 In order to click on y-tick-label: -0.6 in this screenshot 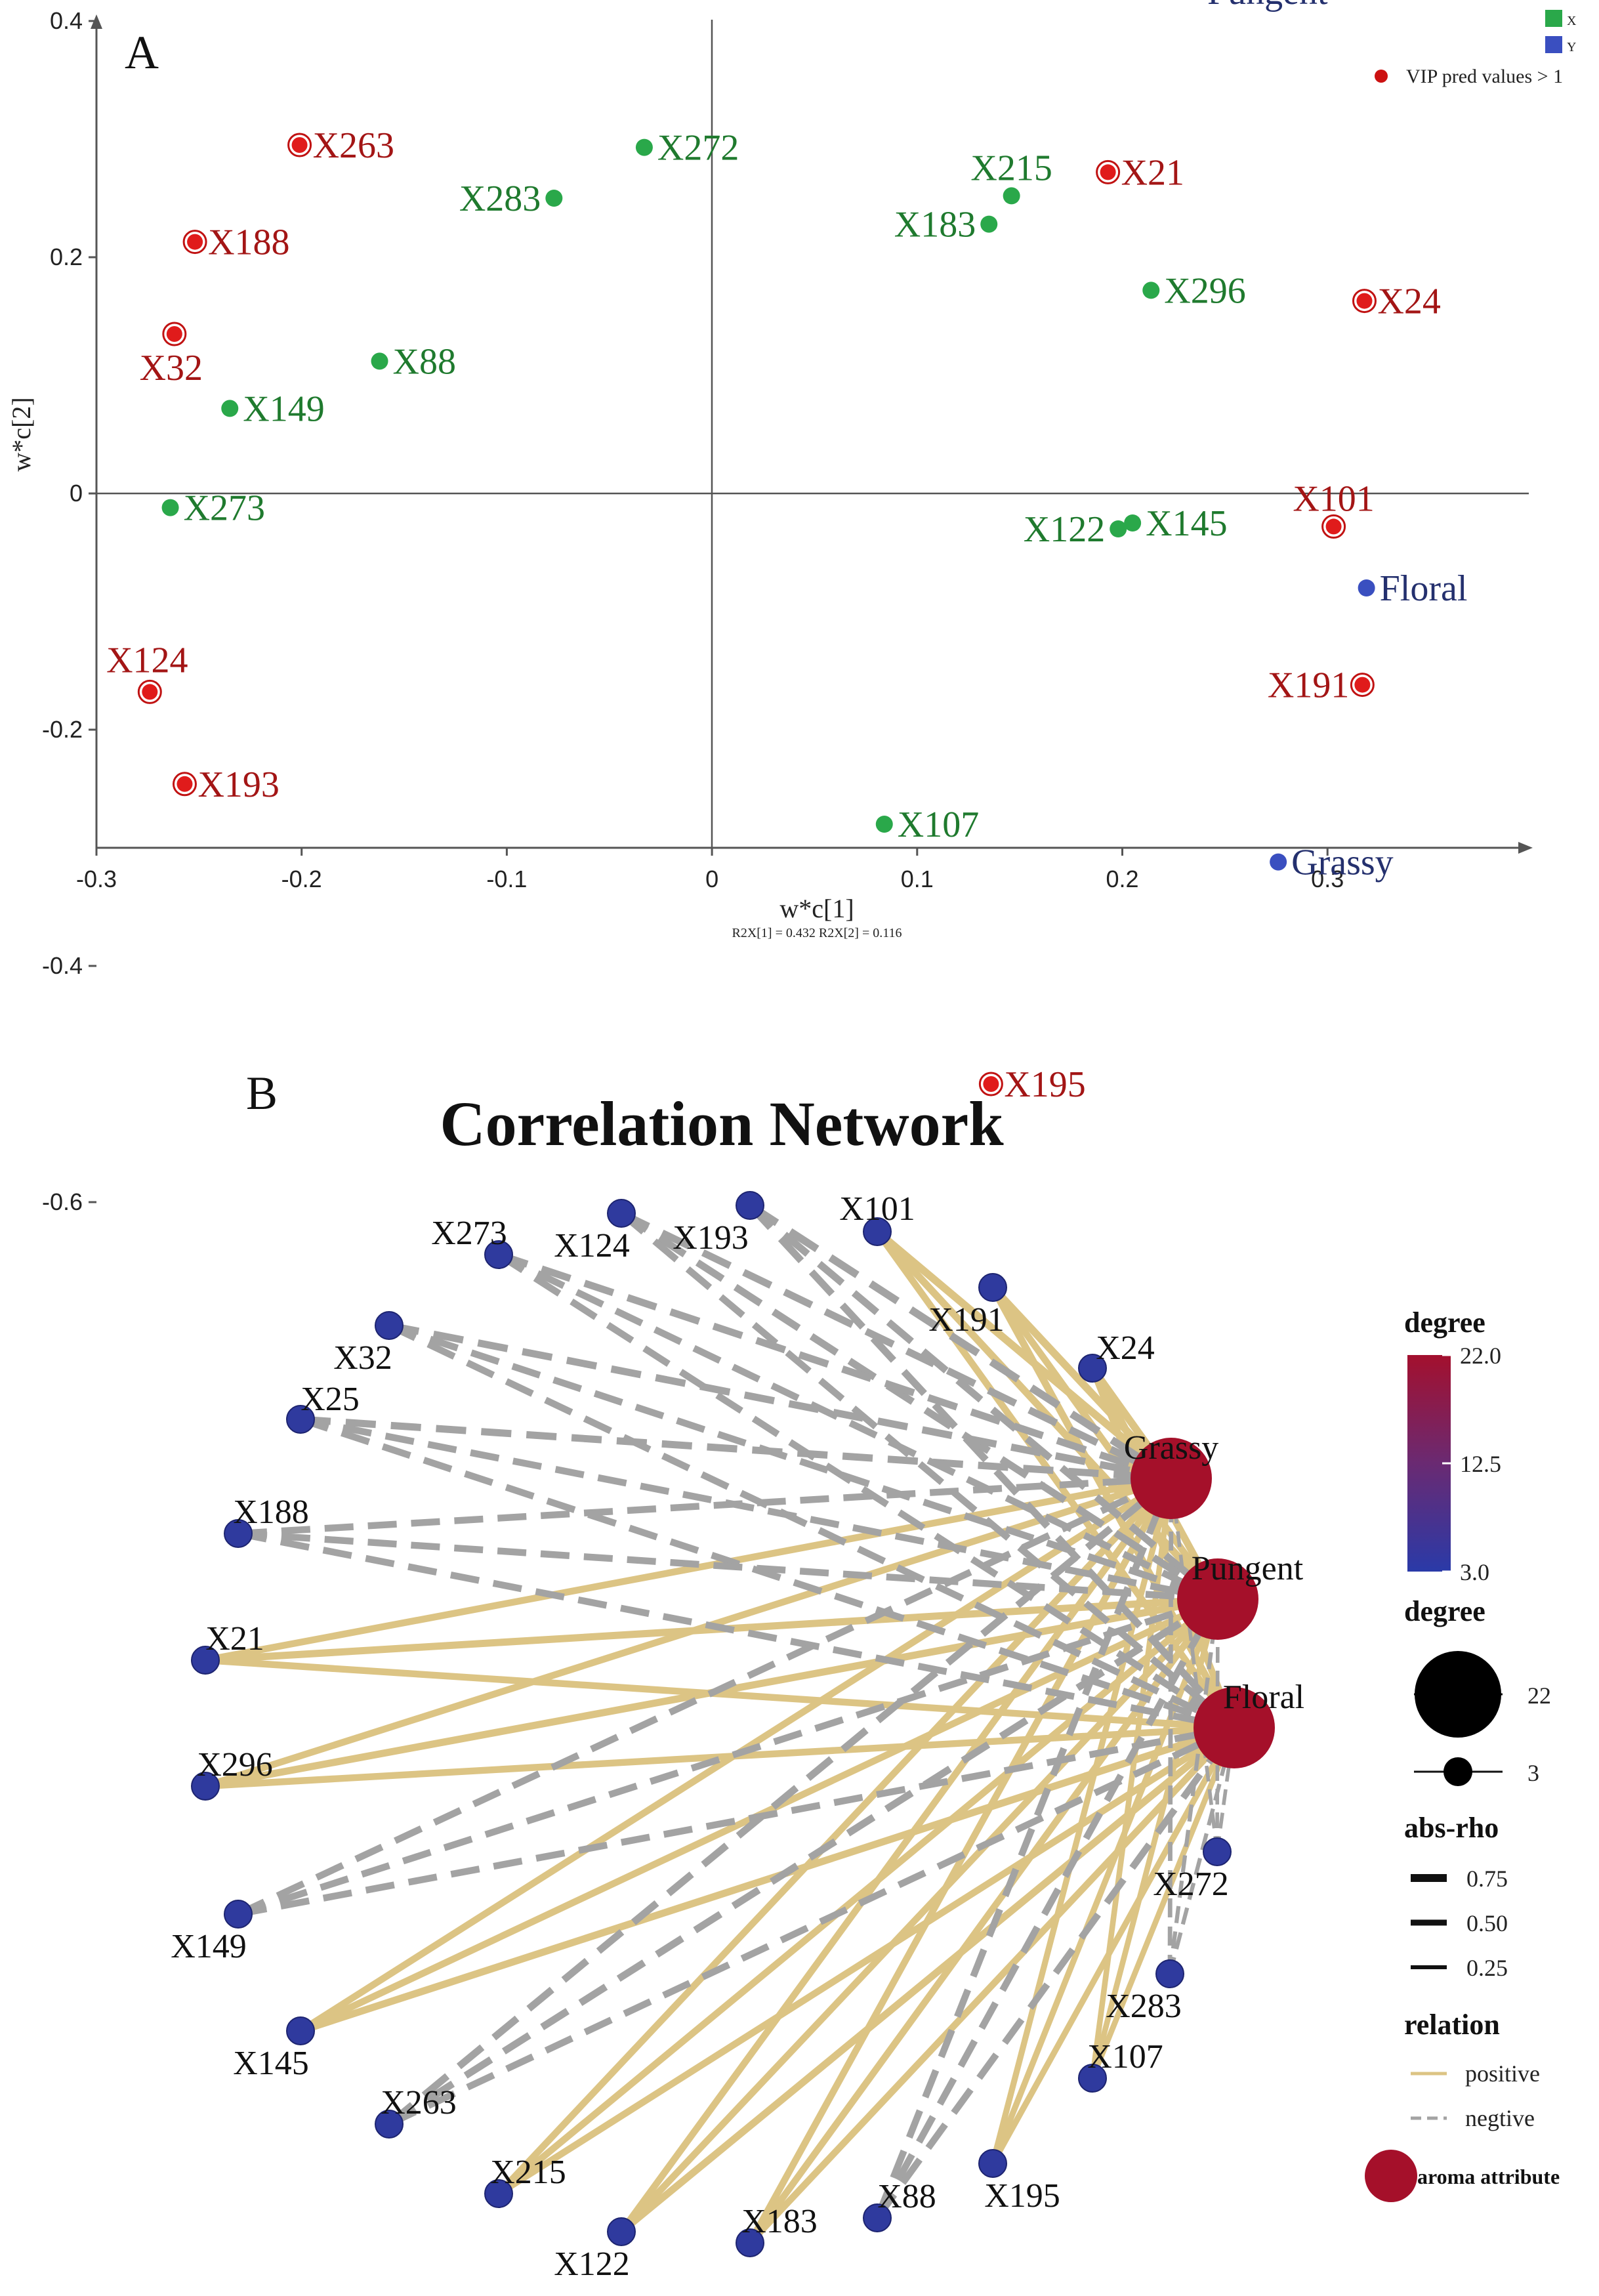, I will do `click(62, 1201)`.